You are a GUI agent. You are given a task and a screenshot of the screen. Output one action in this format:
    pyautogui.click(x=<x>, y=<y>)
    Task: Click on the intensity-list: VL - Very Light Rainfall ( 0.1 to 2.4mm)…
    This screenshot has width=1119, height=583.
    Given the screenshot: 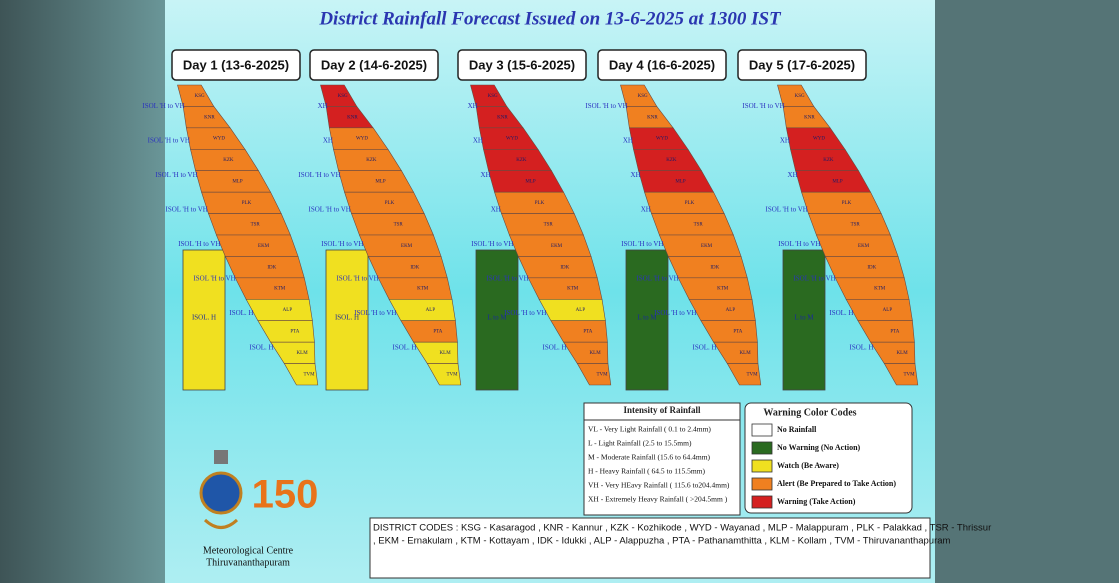 What is the action you would take?
    pyautogui.click(x=659, y=464)
    